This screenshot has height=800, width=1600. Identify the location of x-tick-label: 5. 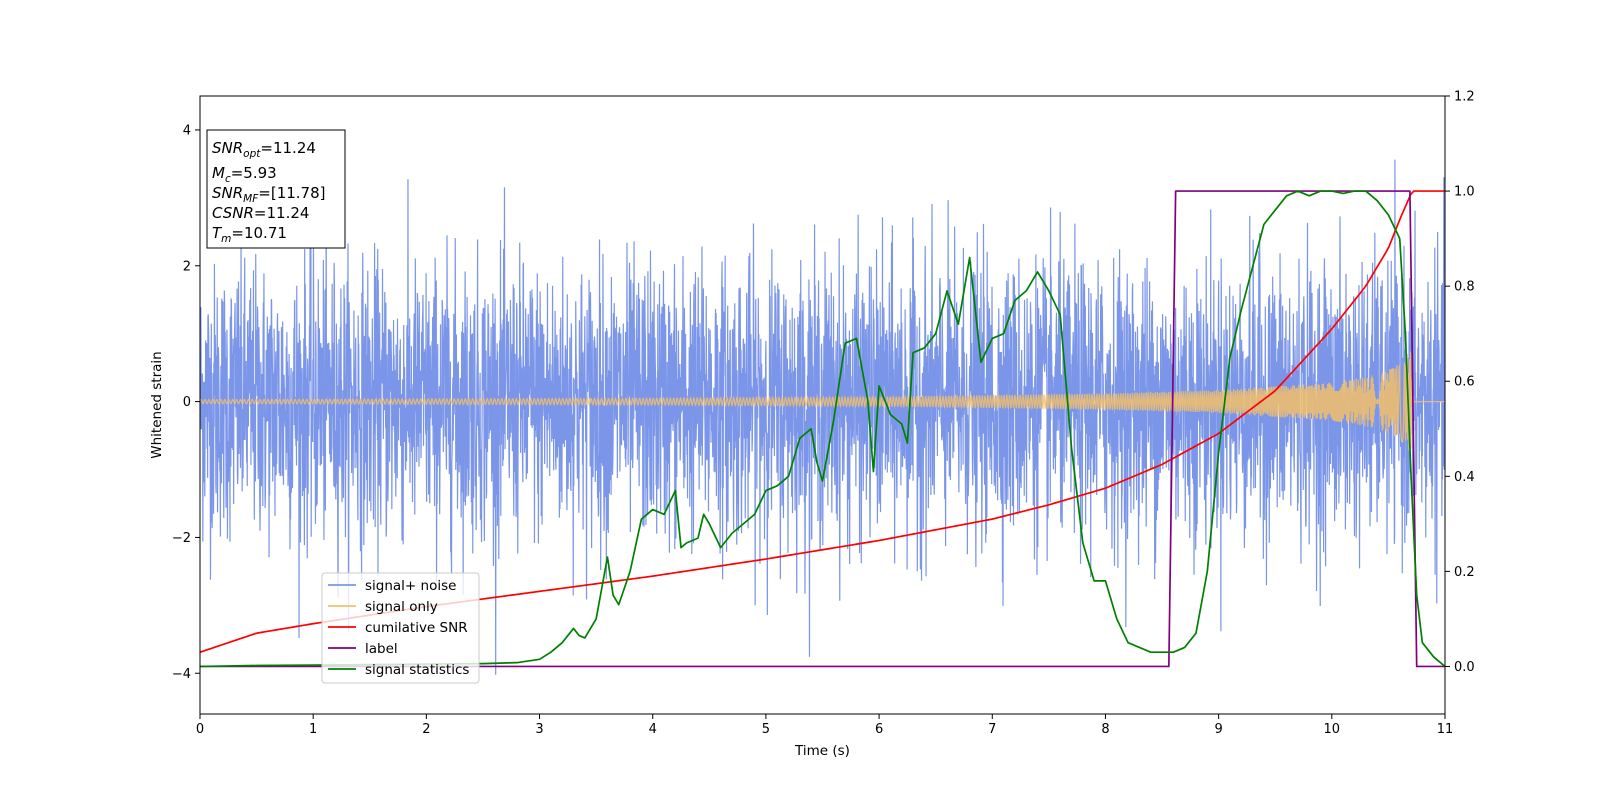
(766, 729).